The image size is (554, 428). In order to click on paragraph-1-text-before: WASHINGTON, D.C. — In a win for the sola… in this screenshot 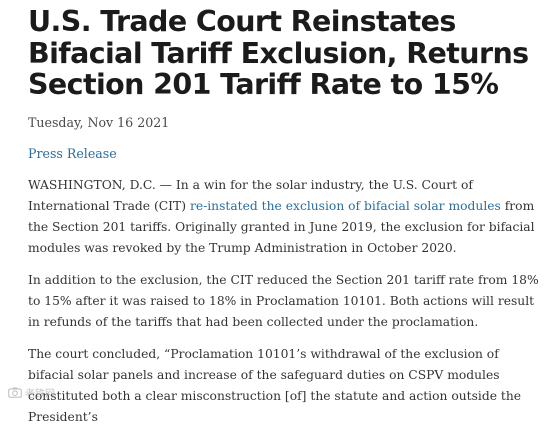, I will do `click(250, 195)`.